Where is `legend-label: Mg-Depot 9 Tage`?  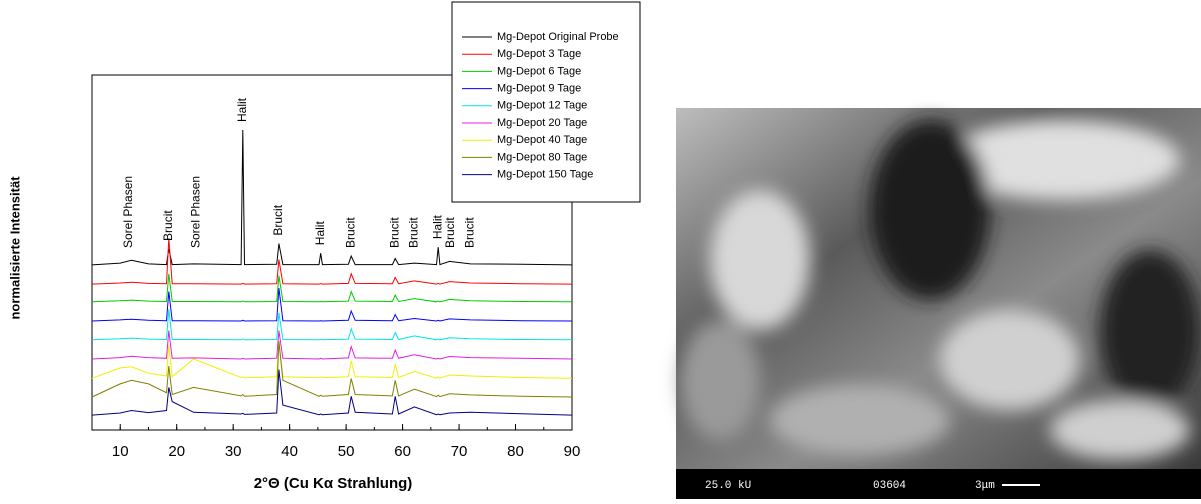
legend-label: Mg-Depot 9 Tage is located at coordinates (539, 89).